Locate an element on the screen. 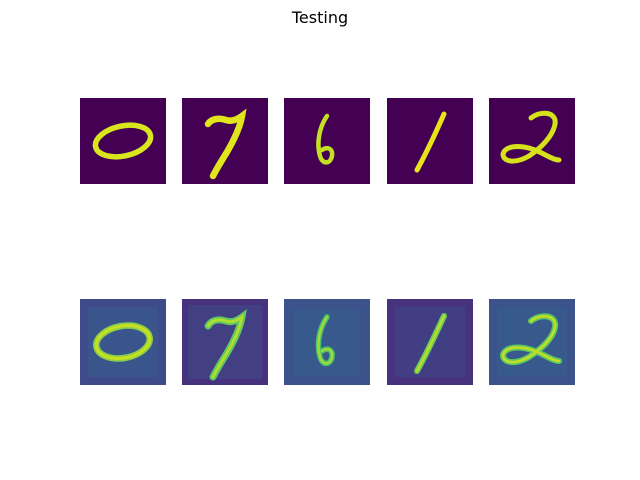  original-digit-6-image is located at coordinates (327, 141).